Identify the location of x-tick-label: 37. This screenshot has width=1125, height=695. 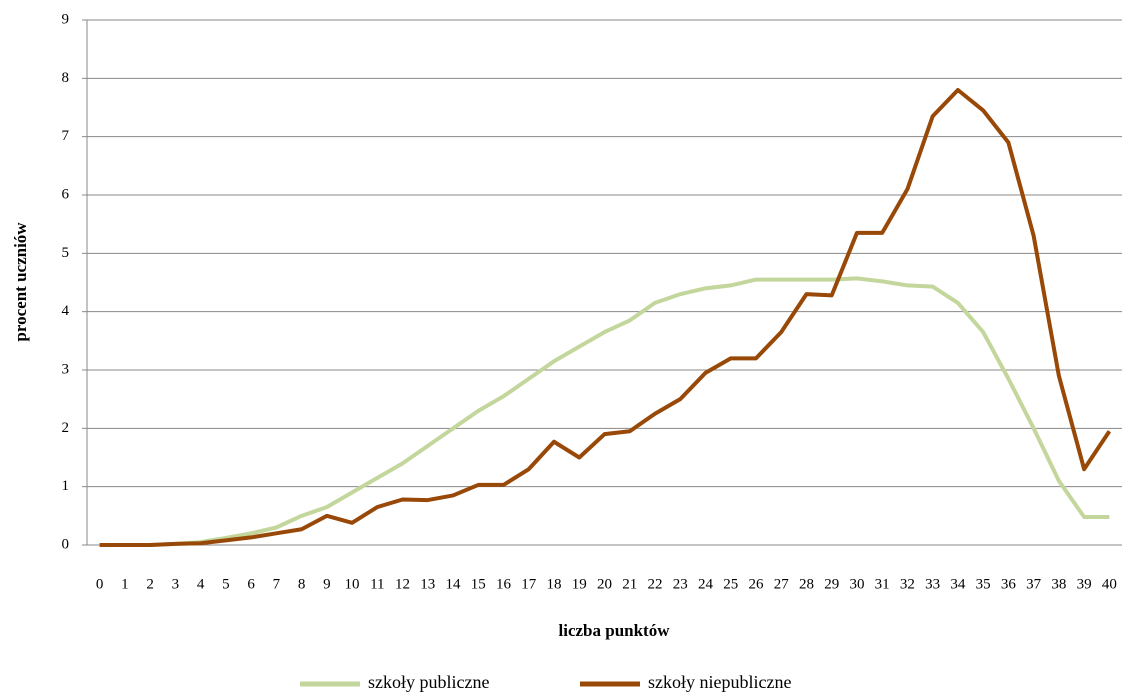
(1034, 584).